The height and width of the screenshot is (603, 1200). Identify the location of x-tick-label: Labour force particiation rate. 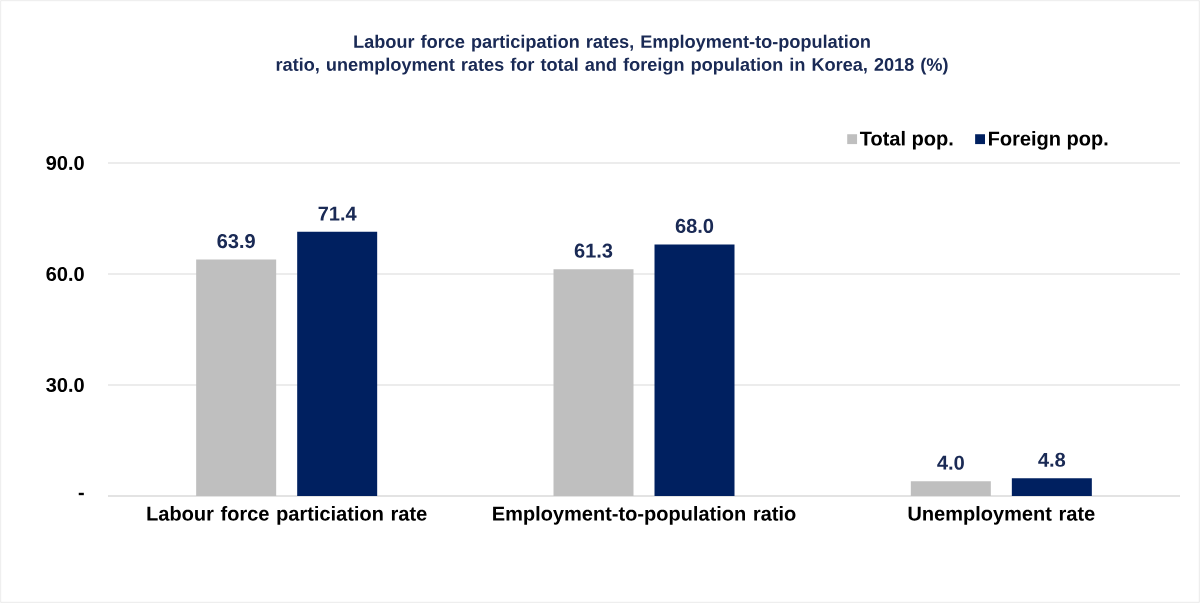
(287, 515).